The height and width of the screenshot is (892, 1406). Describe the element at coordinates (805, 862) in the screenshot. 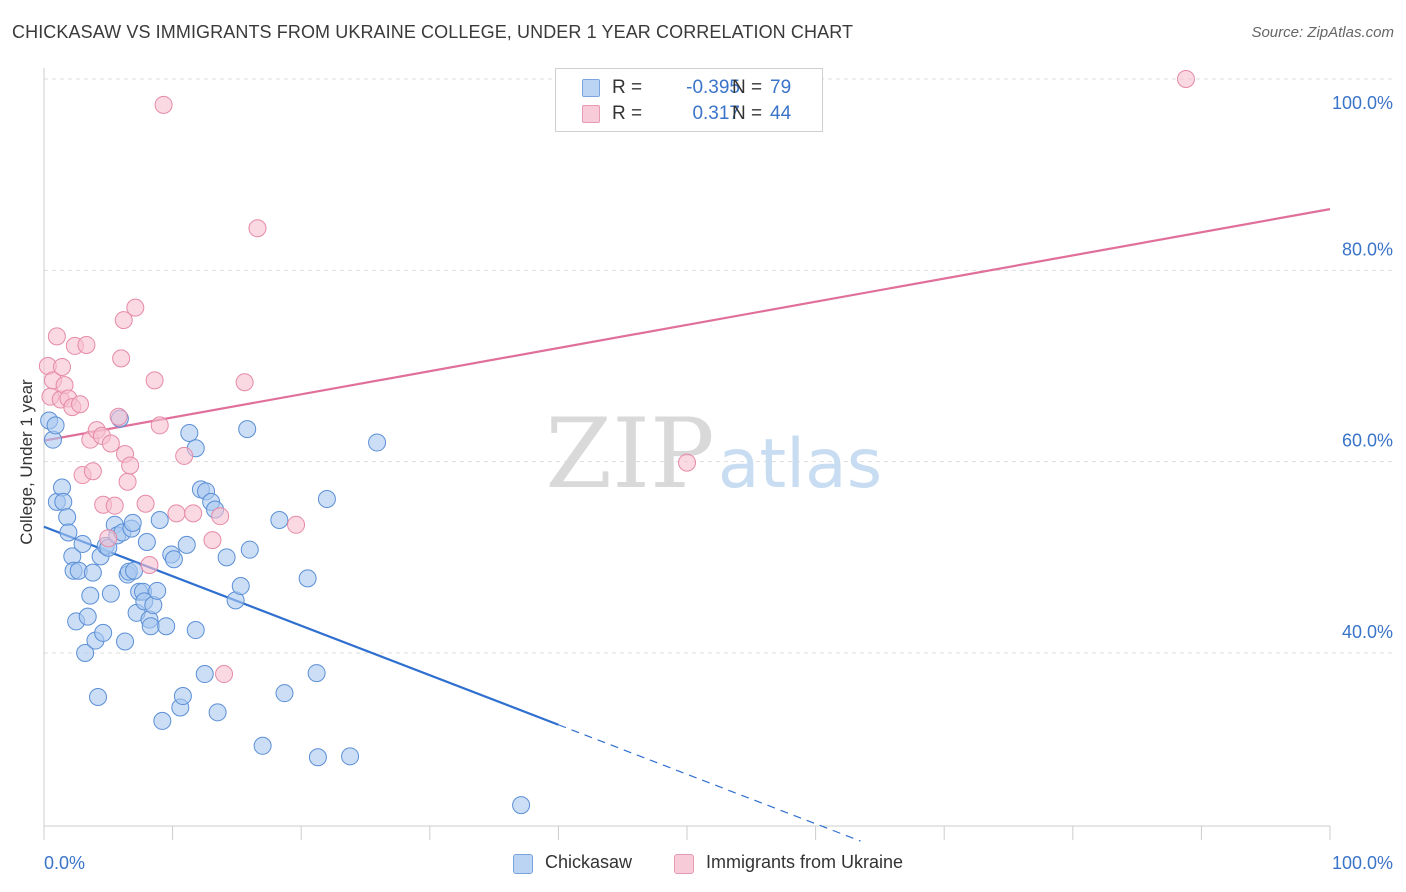

I see `legend-label: Immigrants from Ukraine` at that location.